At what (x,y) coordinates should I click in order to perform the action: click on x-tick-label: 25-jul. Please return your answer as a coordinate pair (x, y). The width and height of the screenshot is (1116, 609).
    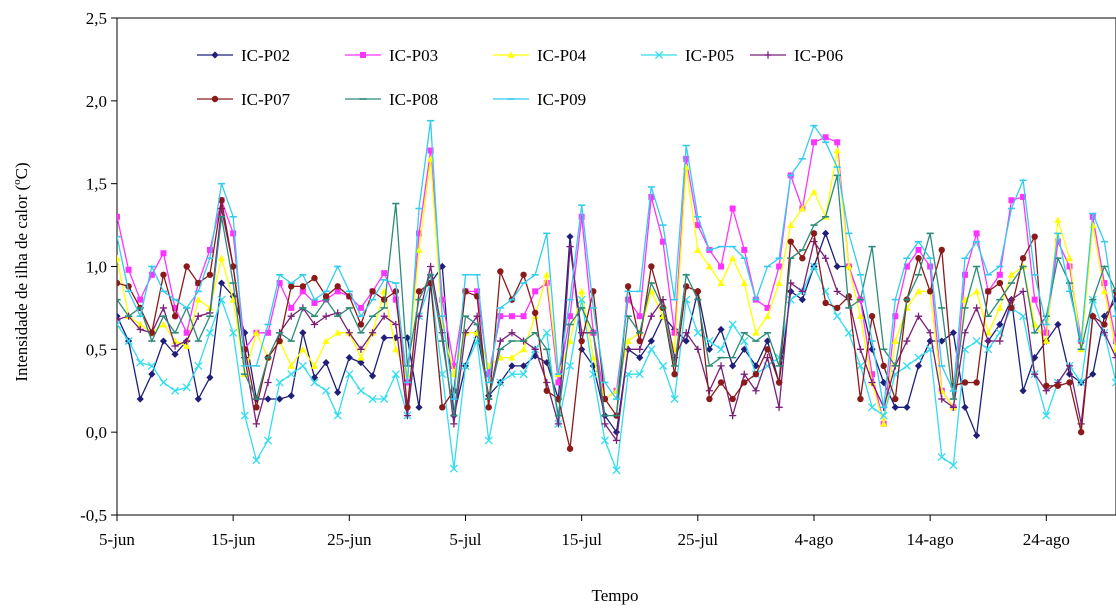
    Looking at the image, I should click on (698, 539).